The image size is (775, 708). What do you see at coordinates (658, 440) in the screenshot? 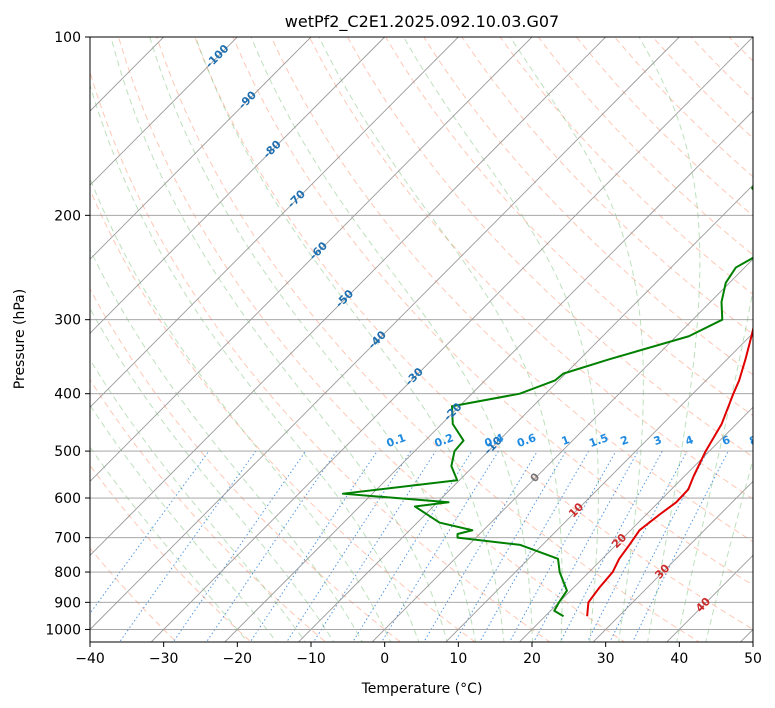
I see `mixing-ratio-label: 3` at bounding box center [658, 440].